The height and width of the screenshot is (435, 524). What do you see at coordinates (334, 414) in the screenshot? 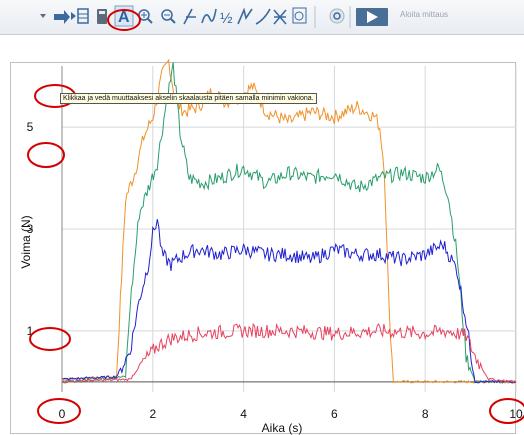
I see `x-tick-label: 6` at bounding box center [334, 414].